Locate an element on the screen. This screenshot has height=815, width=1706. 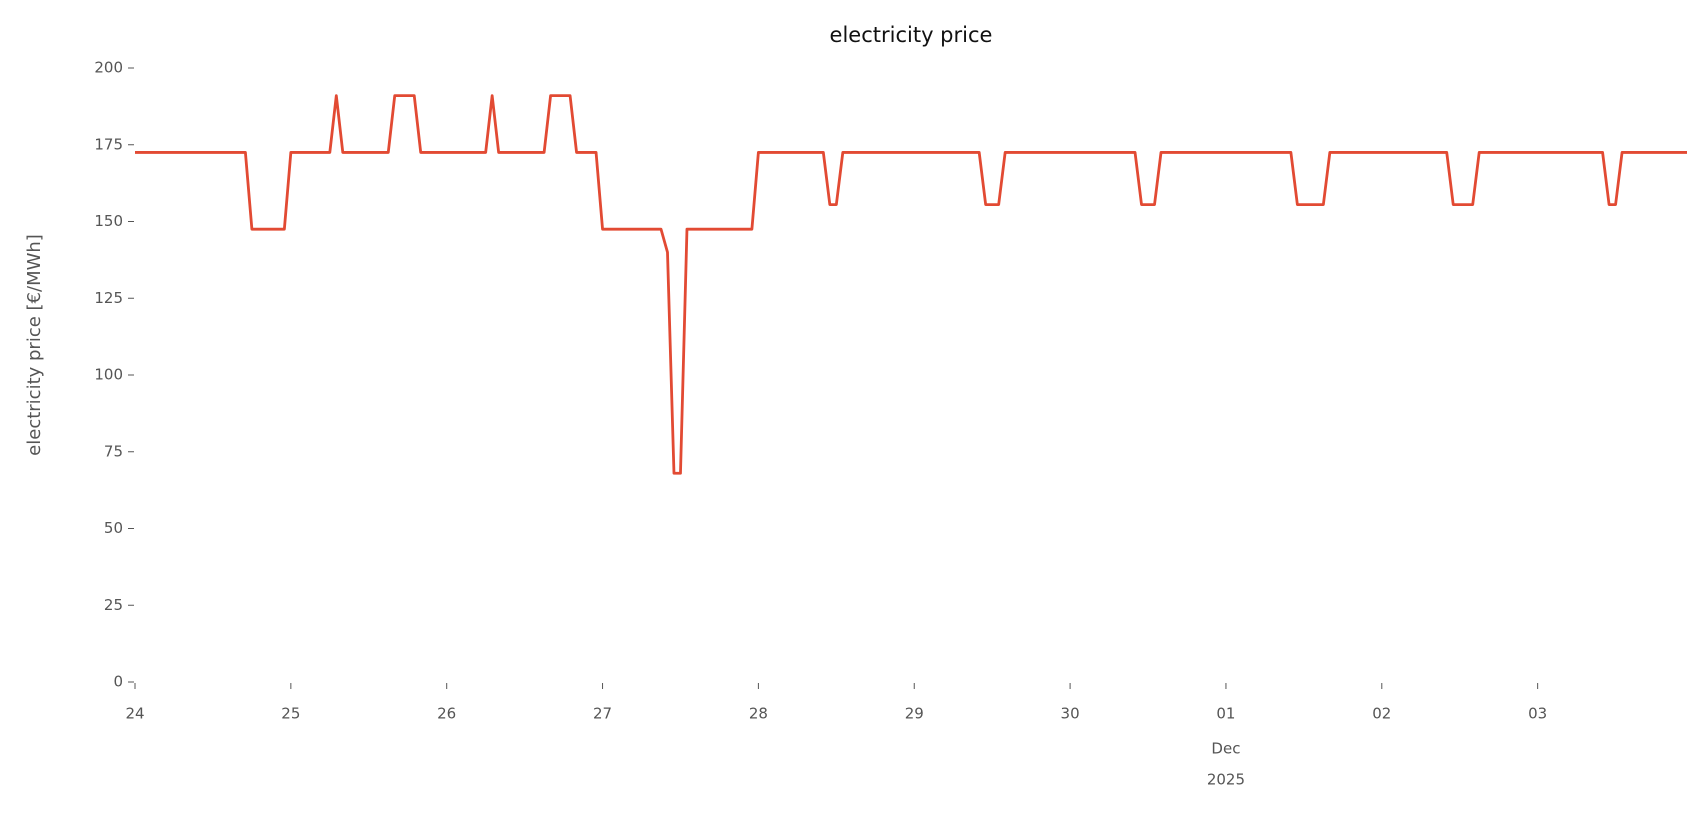
x-tick-label: 01 is located at coordinates (1225, 714).